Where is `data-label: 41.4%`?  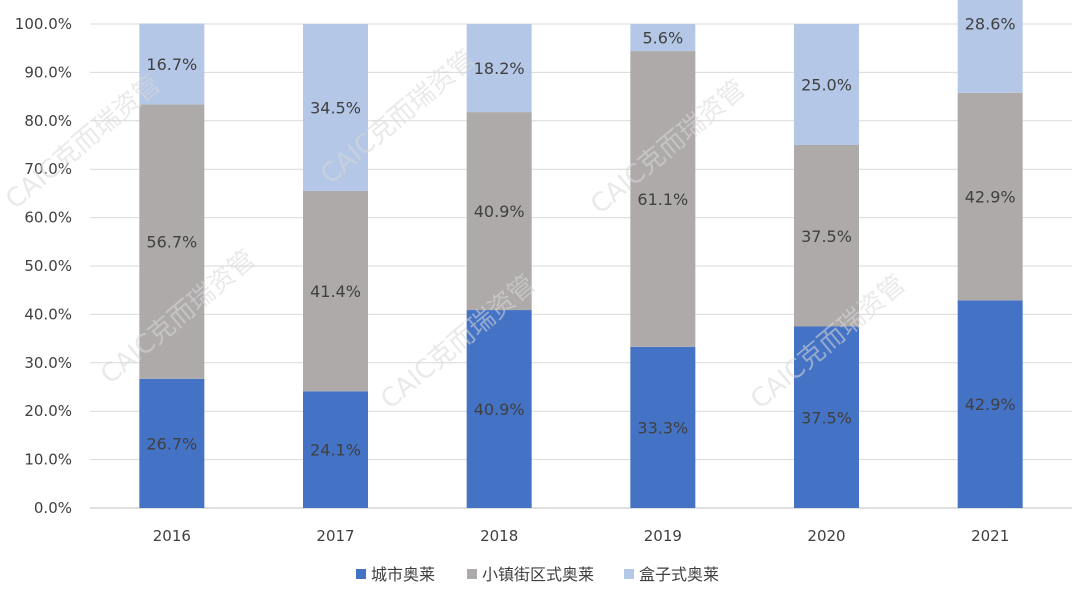
data-label: 41.4% is located at coordinates (335, 291).